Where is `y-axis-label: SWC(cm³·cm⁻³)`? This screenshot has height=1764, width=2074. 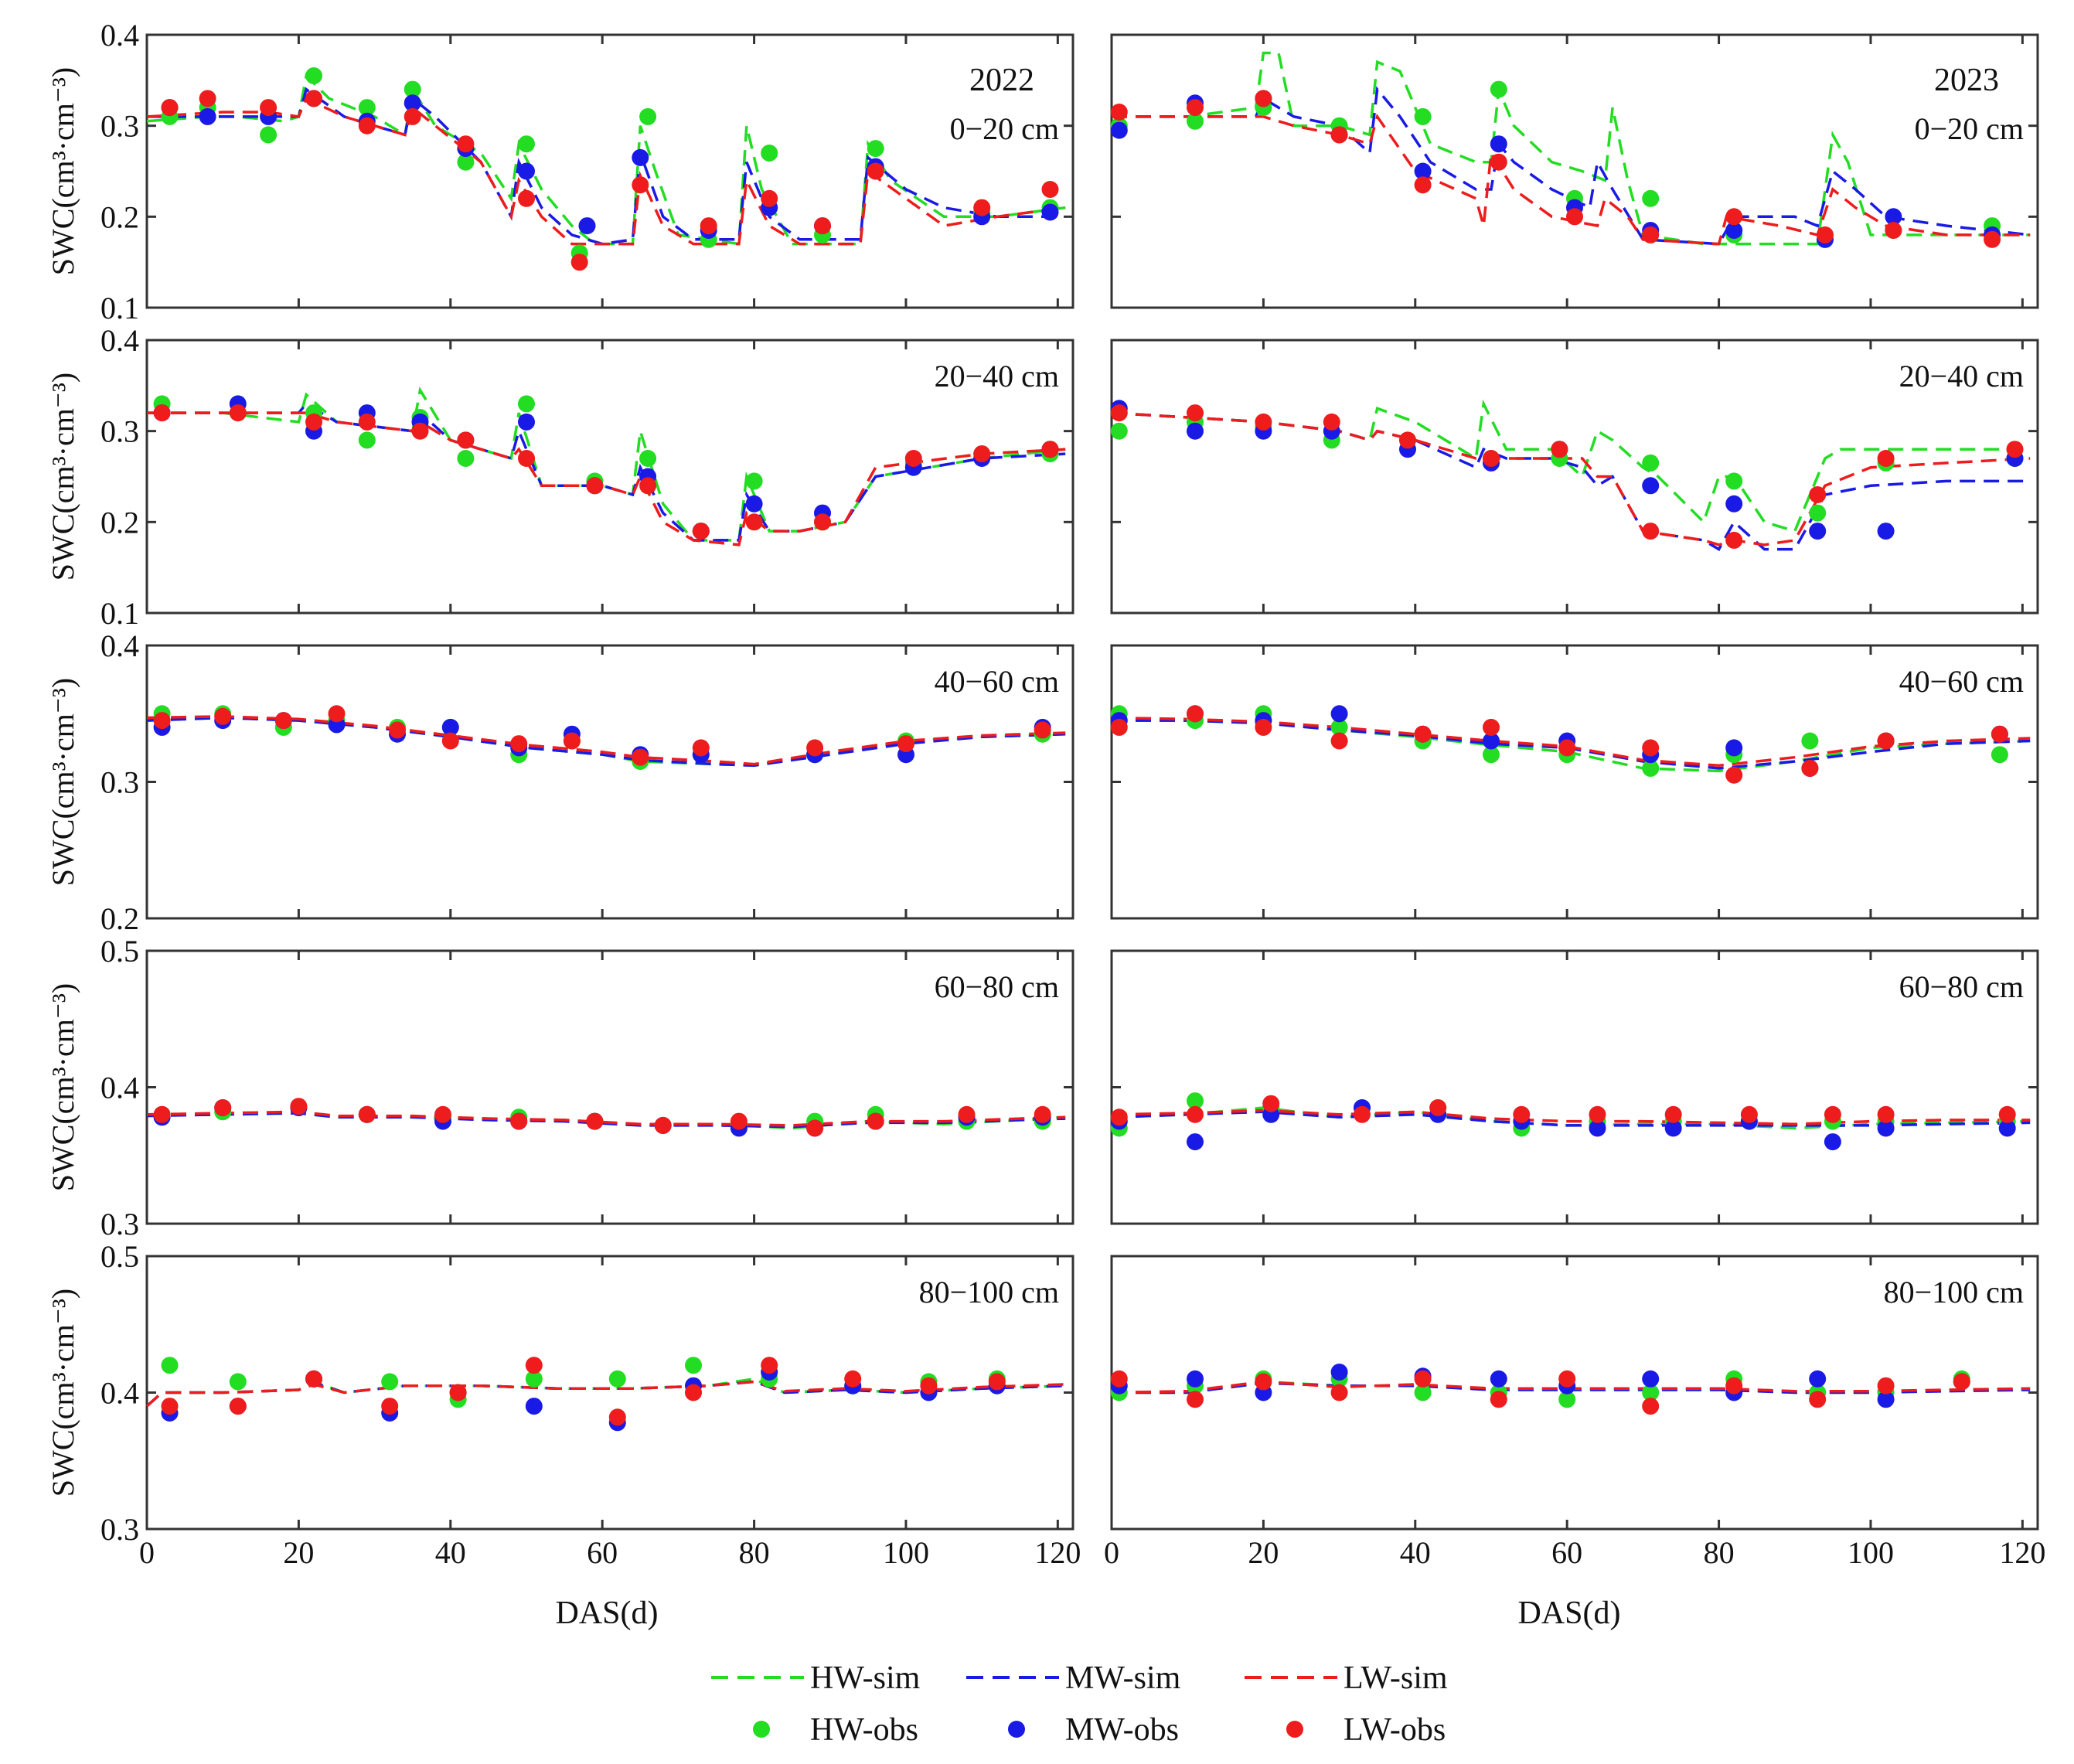
y-axis-label: SWC(cm³·cm⁻³) is located at coordinates (63, 171).